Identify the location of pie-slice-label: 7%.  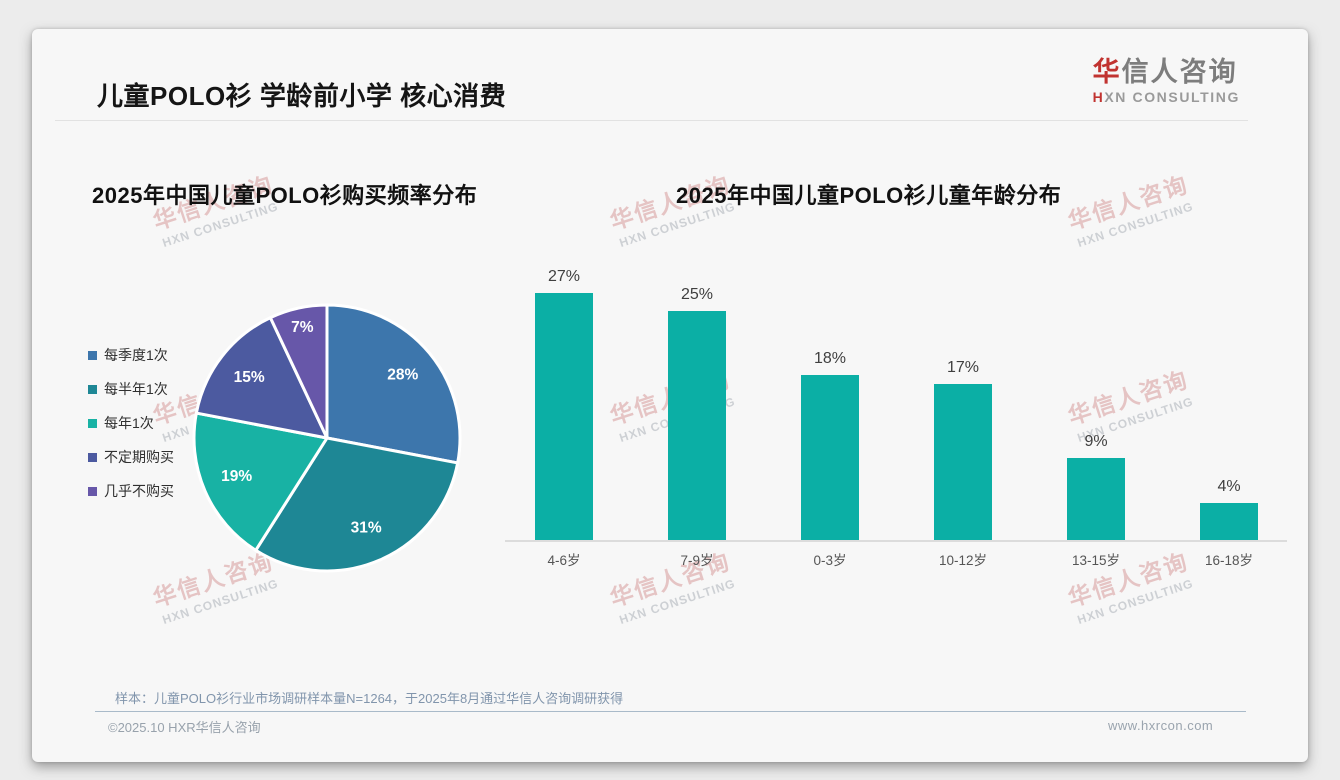
(302, 327).